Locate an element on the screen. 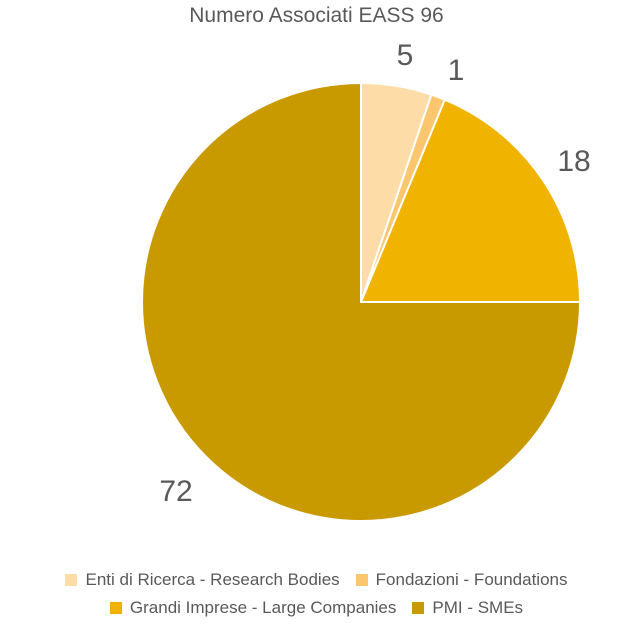 Image resolution: width=633 pixels, height=634 pixels. legend-item-0: Enti di Ricerca - Research Bodies is located at coordinates (202, 580).